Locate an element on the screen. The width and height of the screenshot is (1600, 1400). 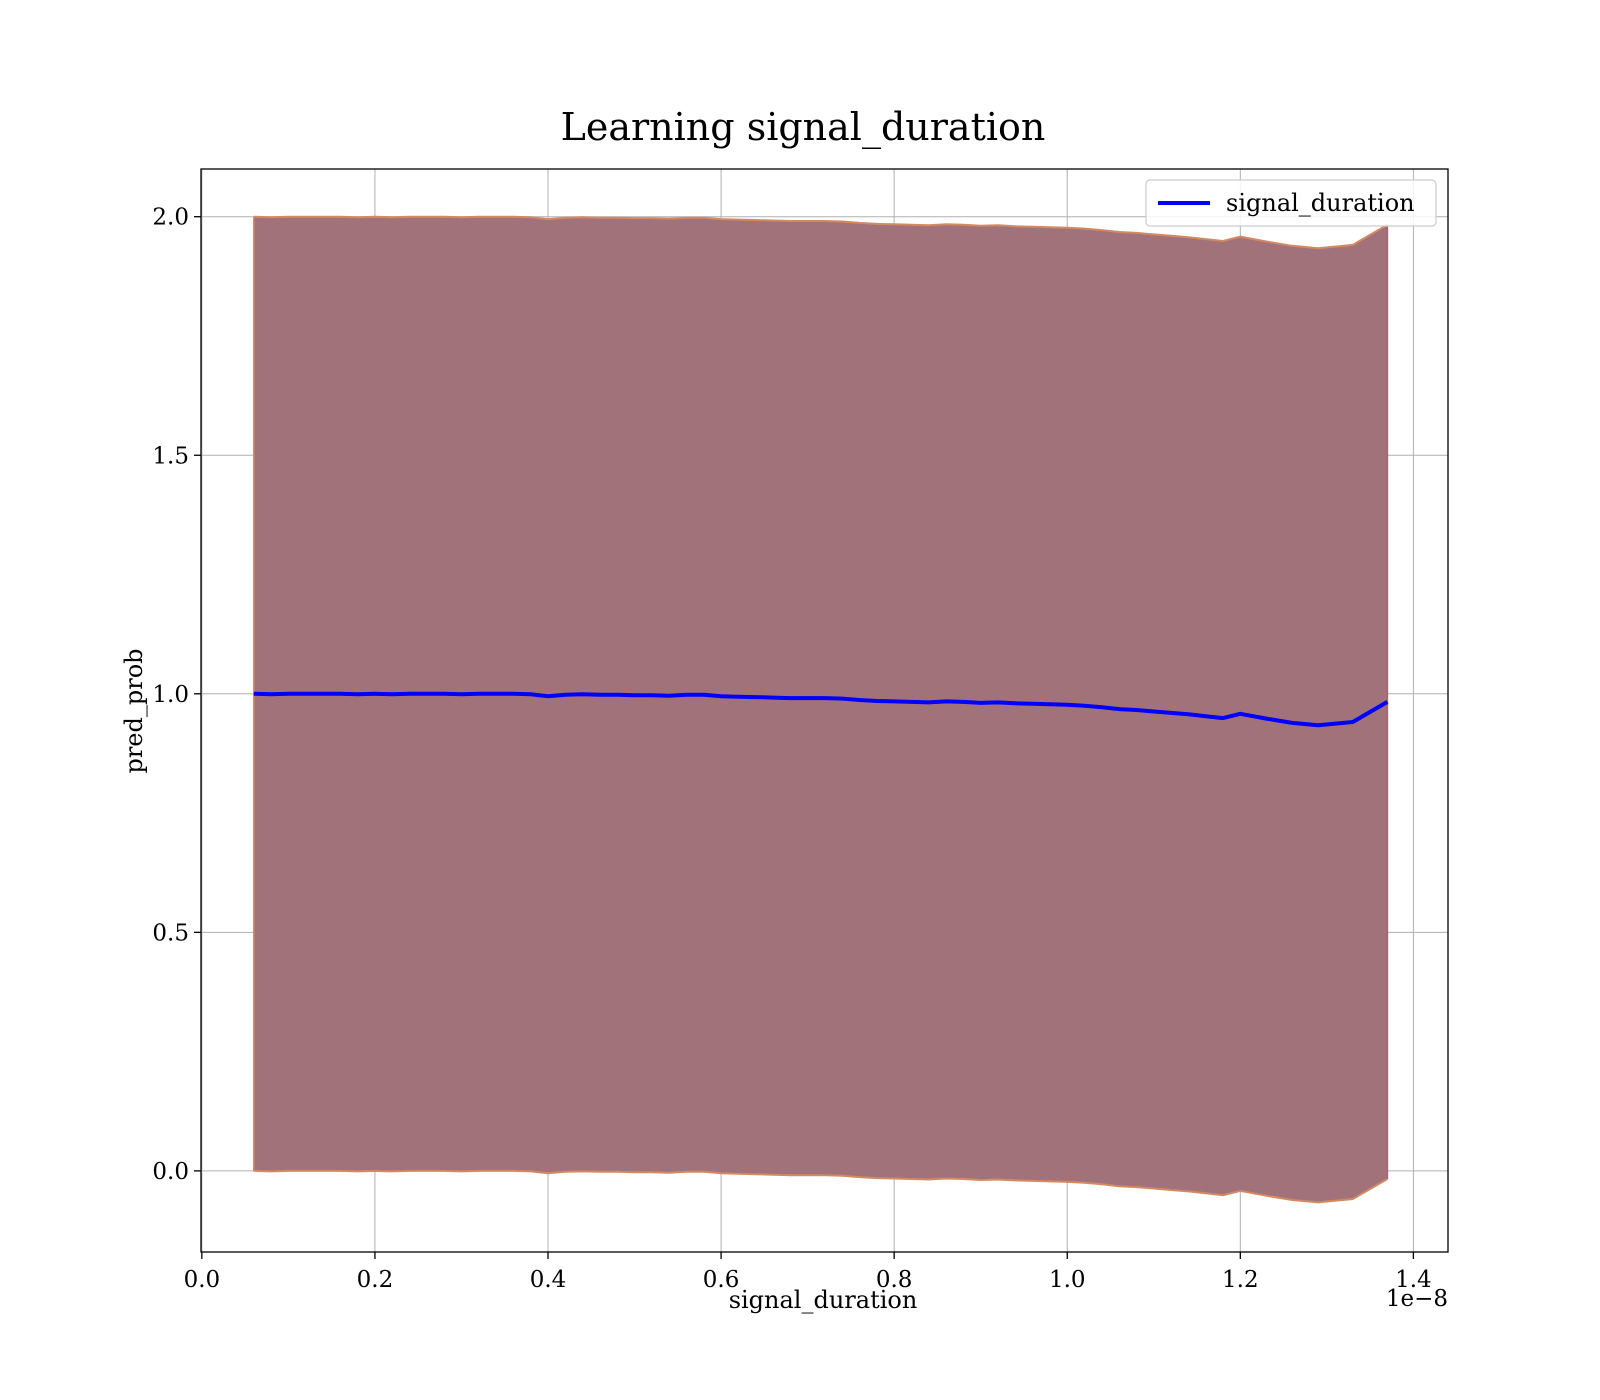
x-tick-label-3: 0.6 is located at coordinates (721, 1280).